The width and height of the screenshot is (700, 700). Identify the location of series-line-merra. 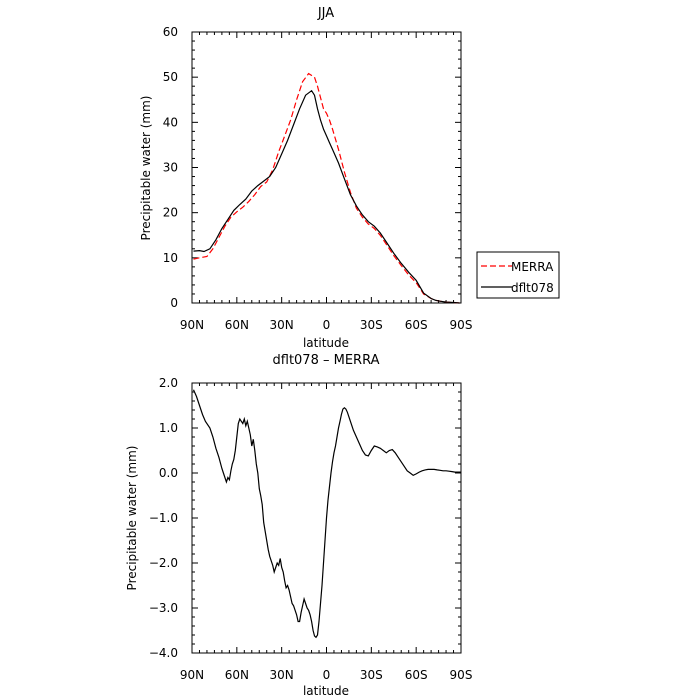
(326, 188).